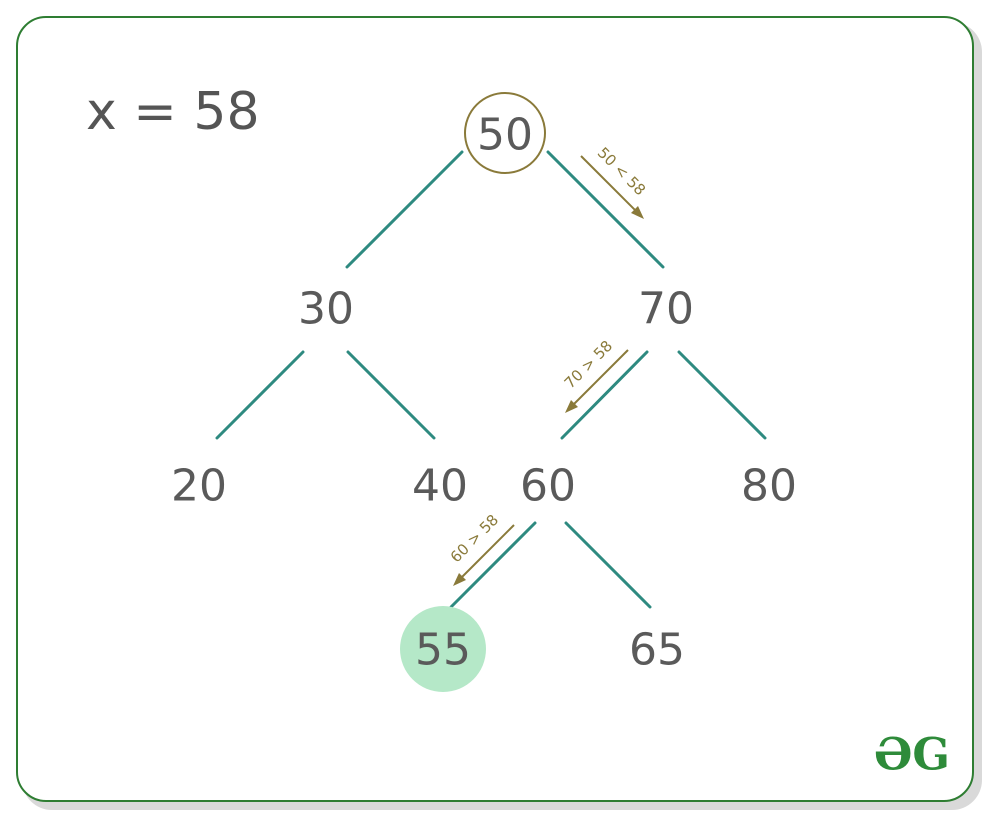 This screenshot has width=1000, height=822. Describe the element at coordinates (440, 486) in the screenshot. I see `tree-node: 40` at that location.